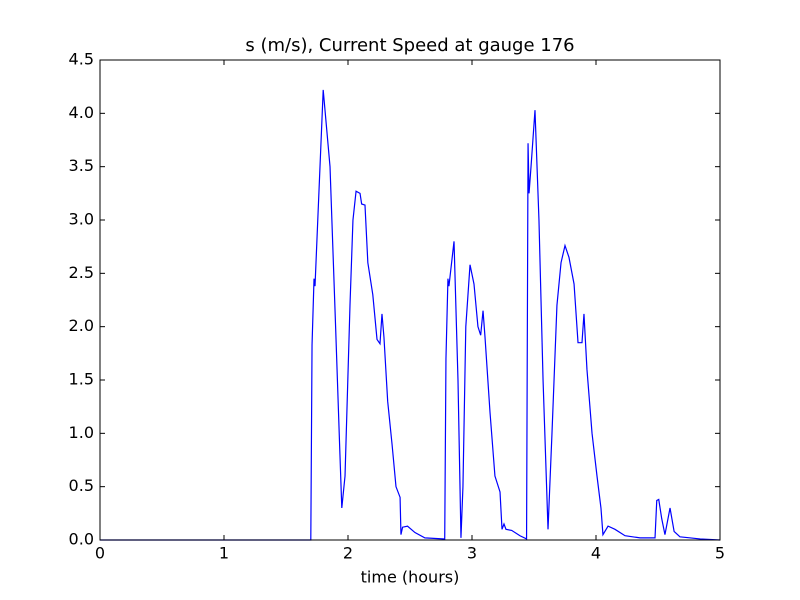 The image size is (800, 600). I want to click on x-tick-label: 0, so click(100, 553).